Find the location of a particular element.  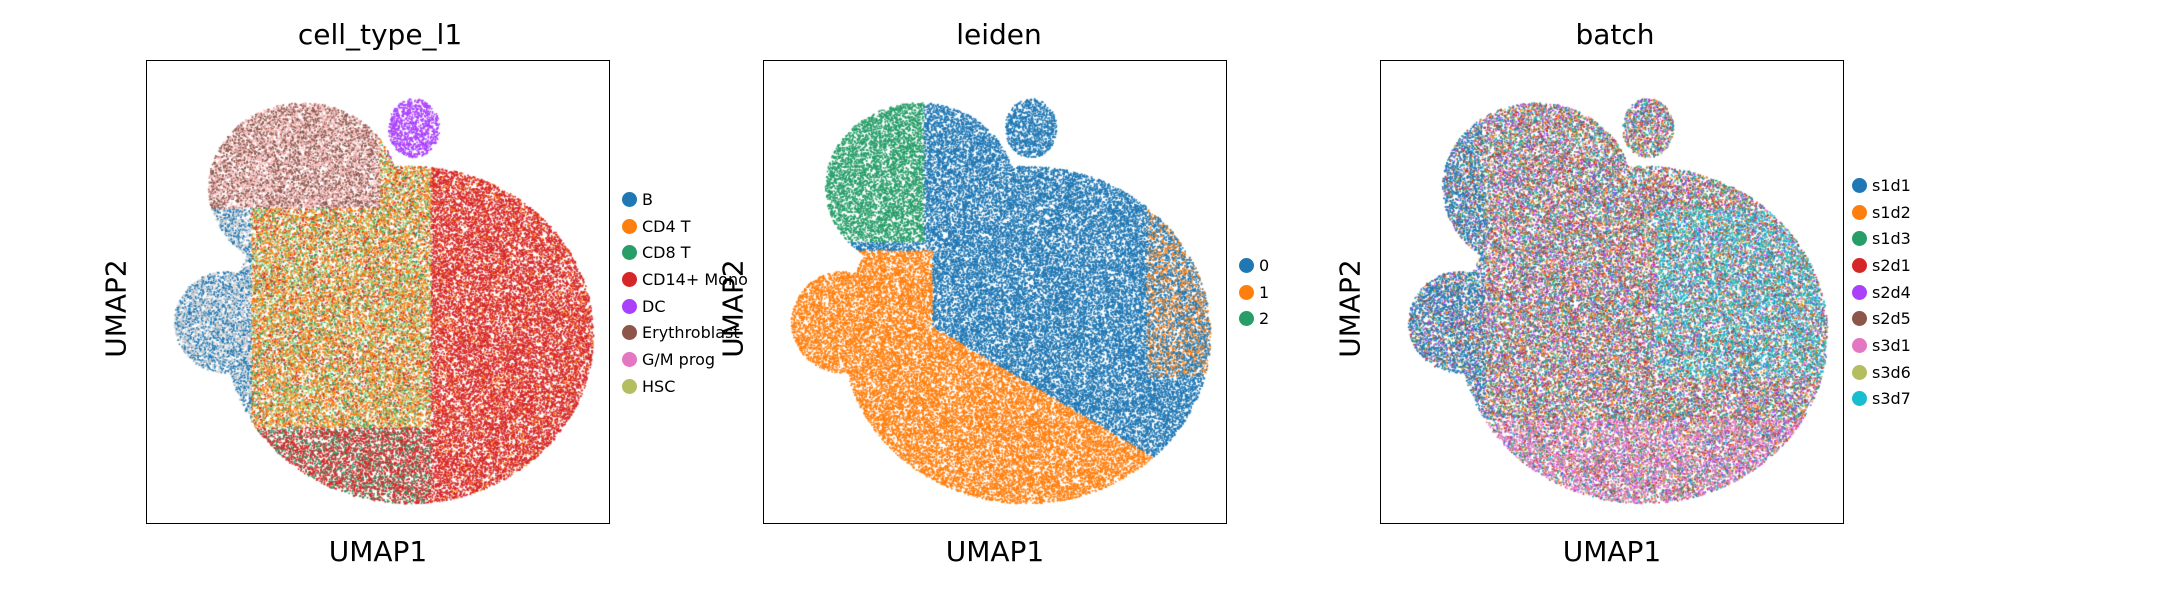

legend-entry: CD4 T is located at coordinates (685, 226).